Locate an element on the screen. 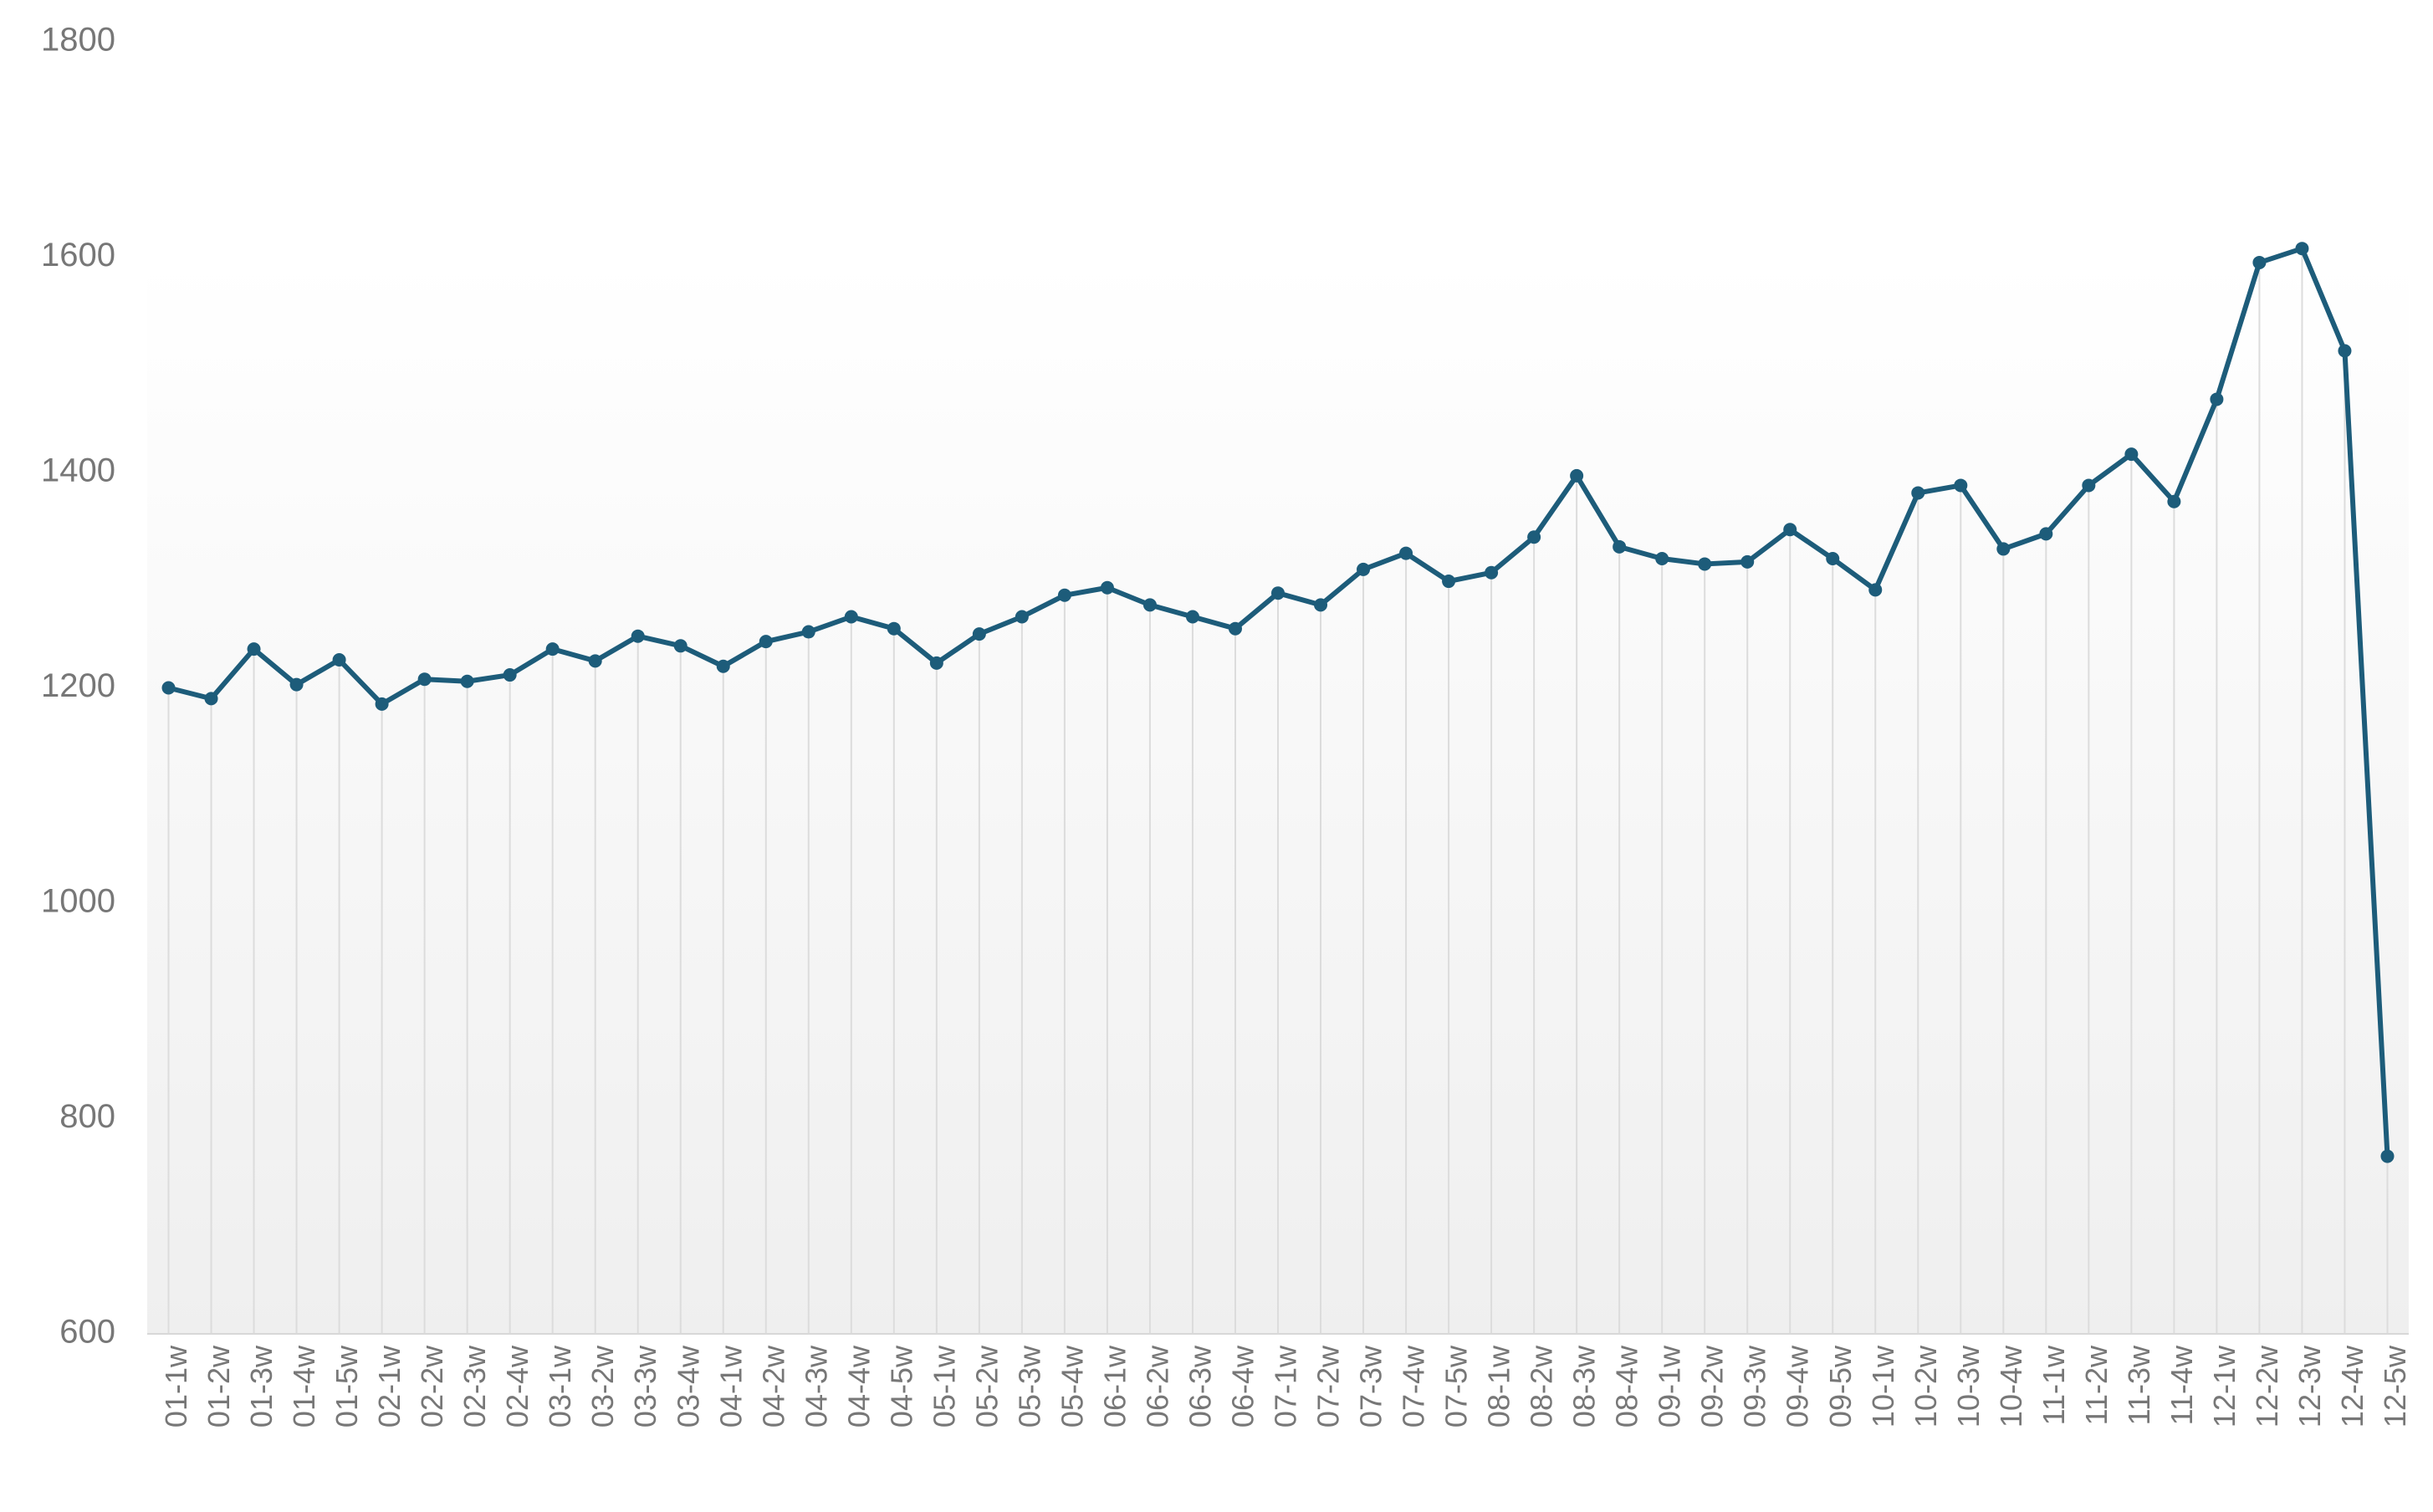 The image size is (2433, 1512). x-tick-label: 05-3w is located at coordinates (1029, 1386).